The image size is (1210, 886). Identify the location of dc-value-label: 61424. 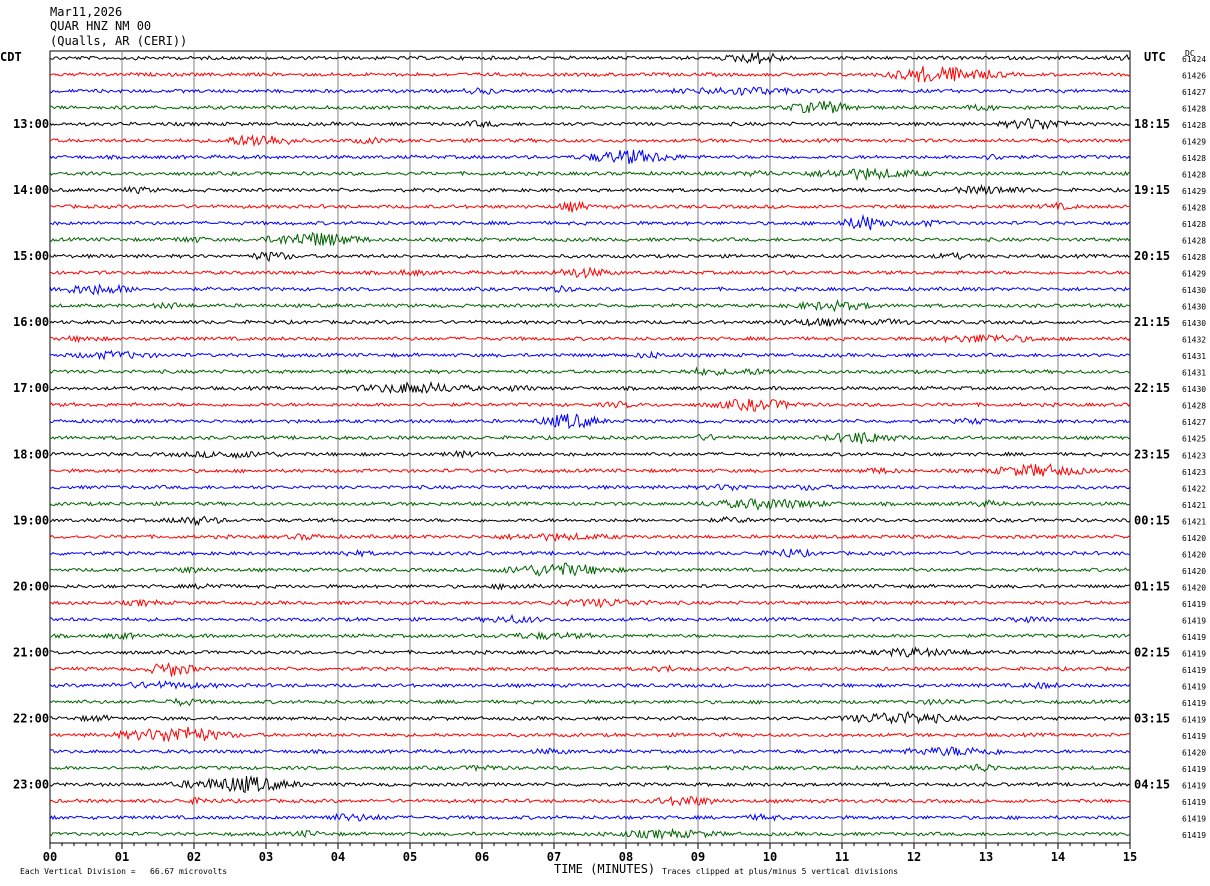
(1194, 59).